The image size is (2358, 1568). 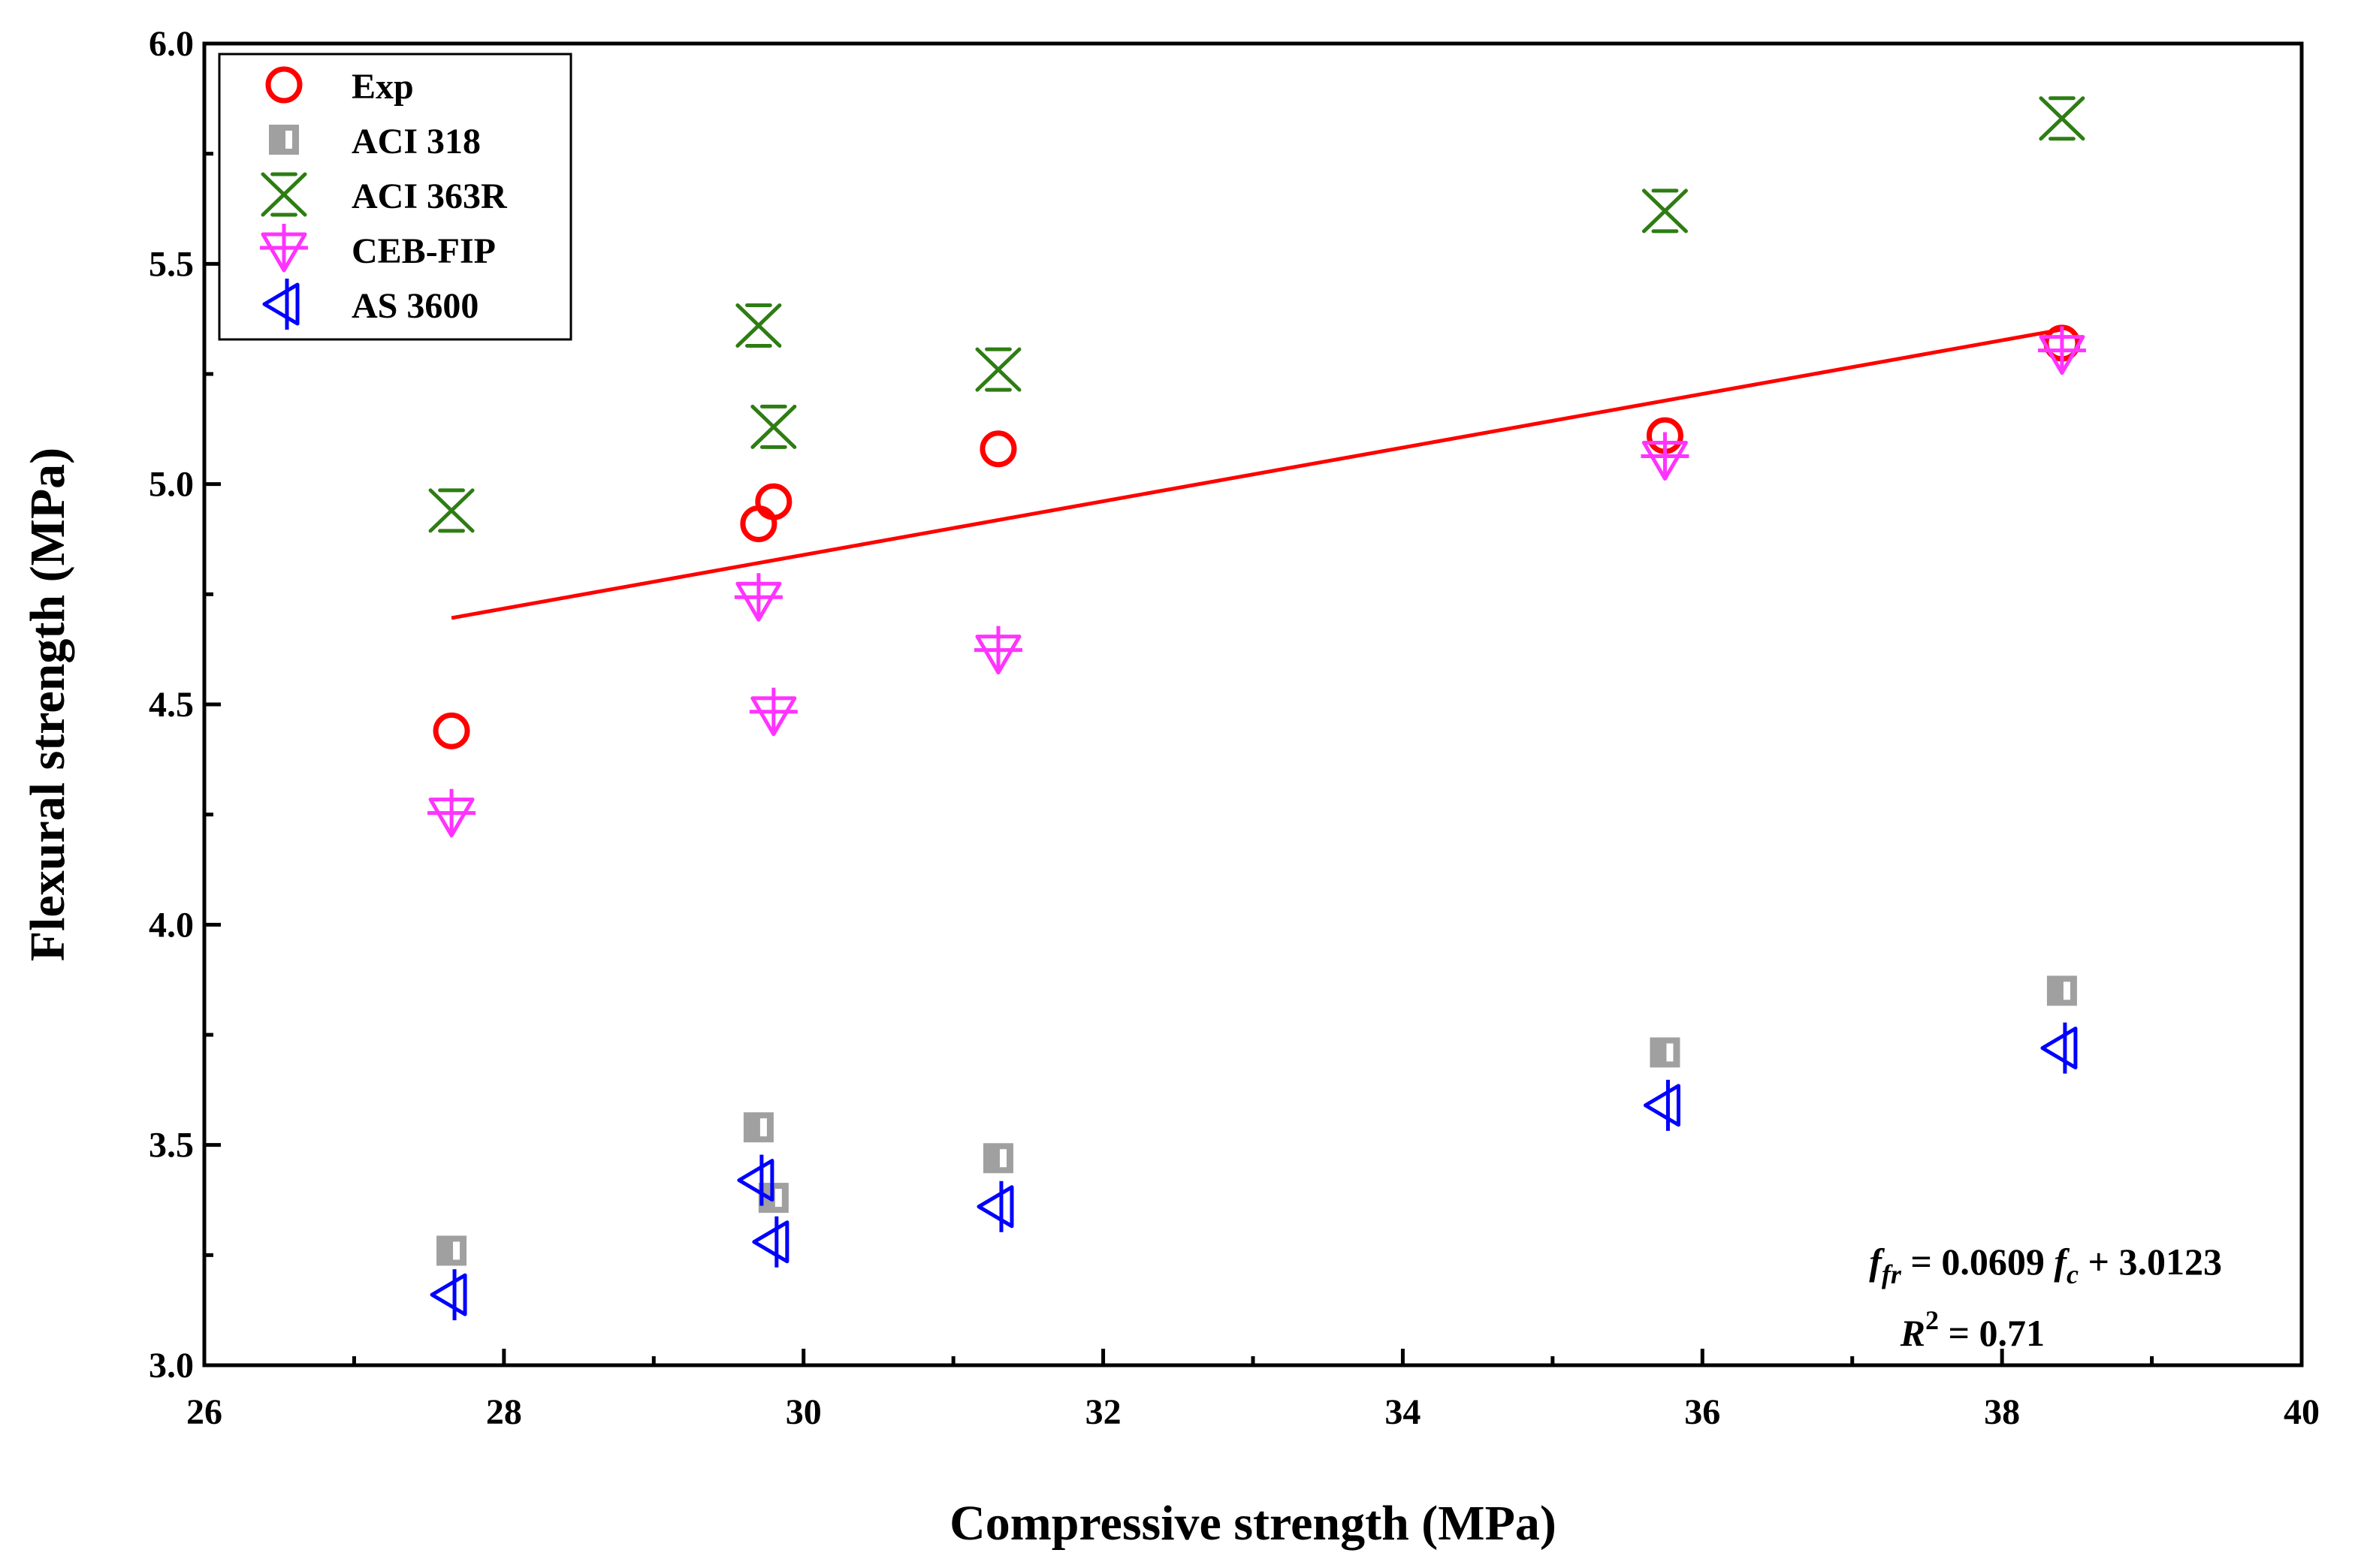 I want to click on y-tick-label: 5.5, so click(x=172, y=264).